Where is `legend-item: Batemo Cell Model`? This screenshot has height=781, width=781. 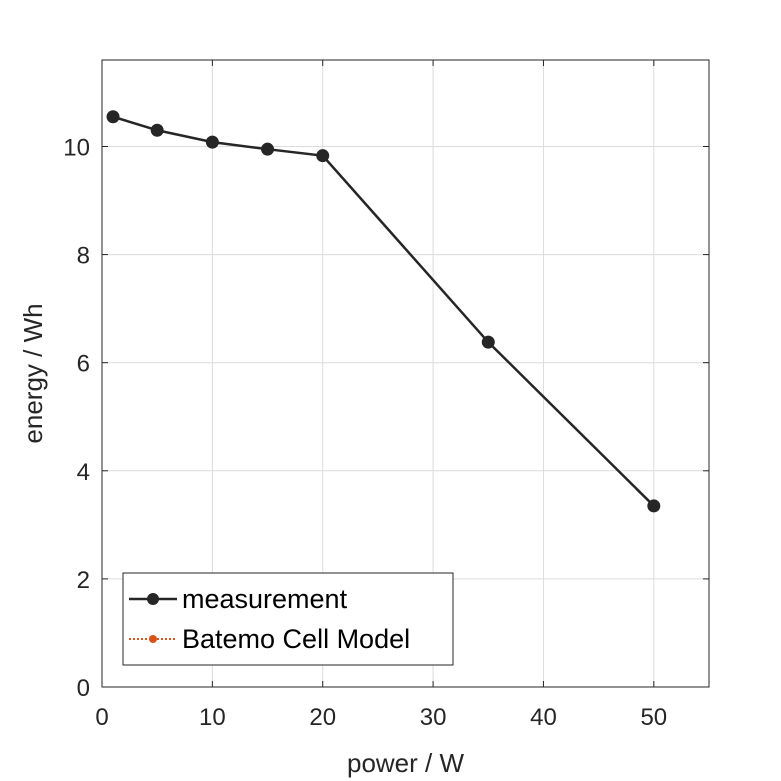
legend-item: Batemo Cell Model is located at coordinates (269, 639).